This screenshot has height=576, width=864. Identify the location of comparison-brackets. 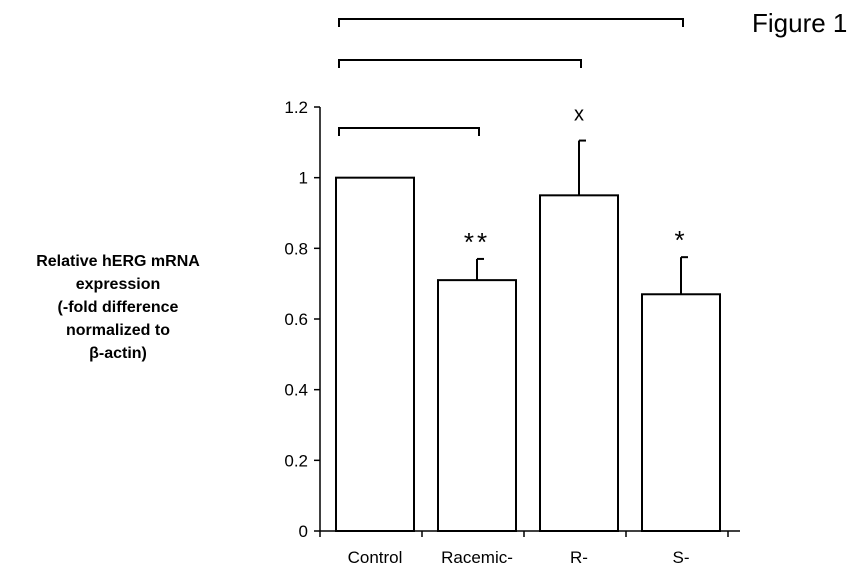
(511, 77).